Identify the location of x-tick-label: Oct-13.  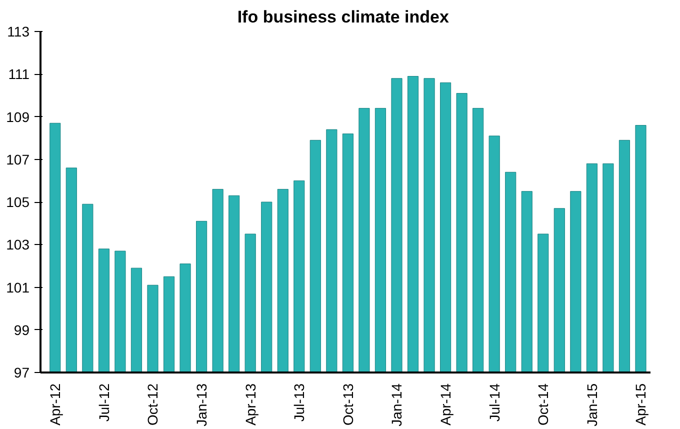
(348, 404).